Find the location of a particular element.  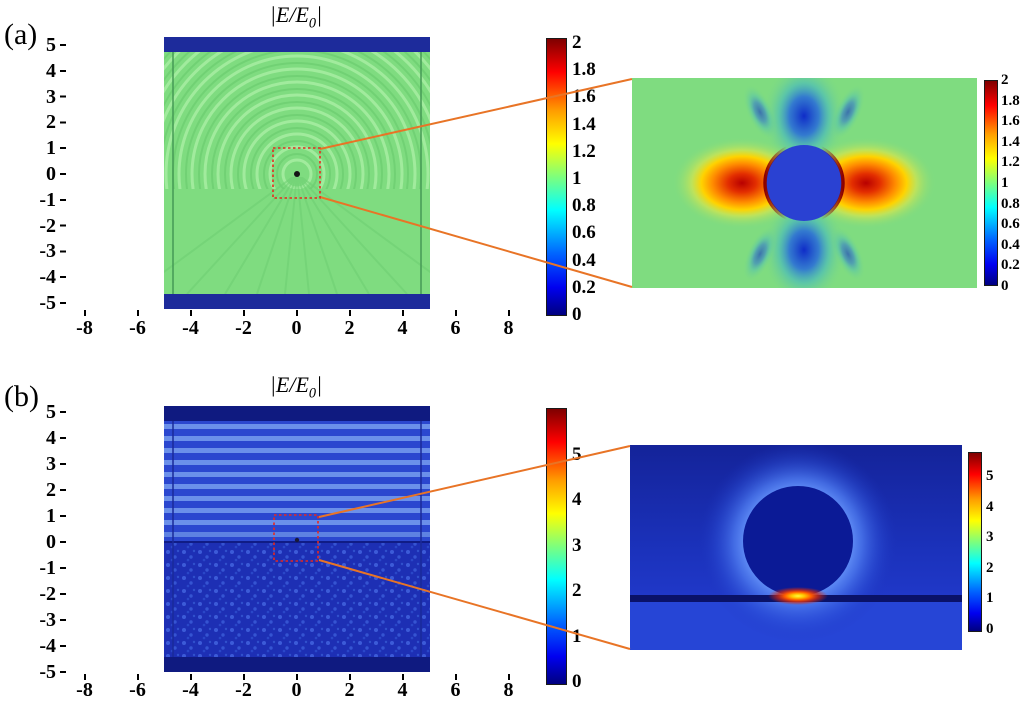

x-axis-ticks-b: -8 -6 -4 -2 0 2 4 6 8 is located at coordinates (296, 690).